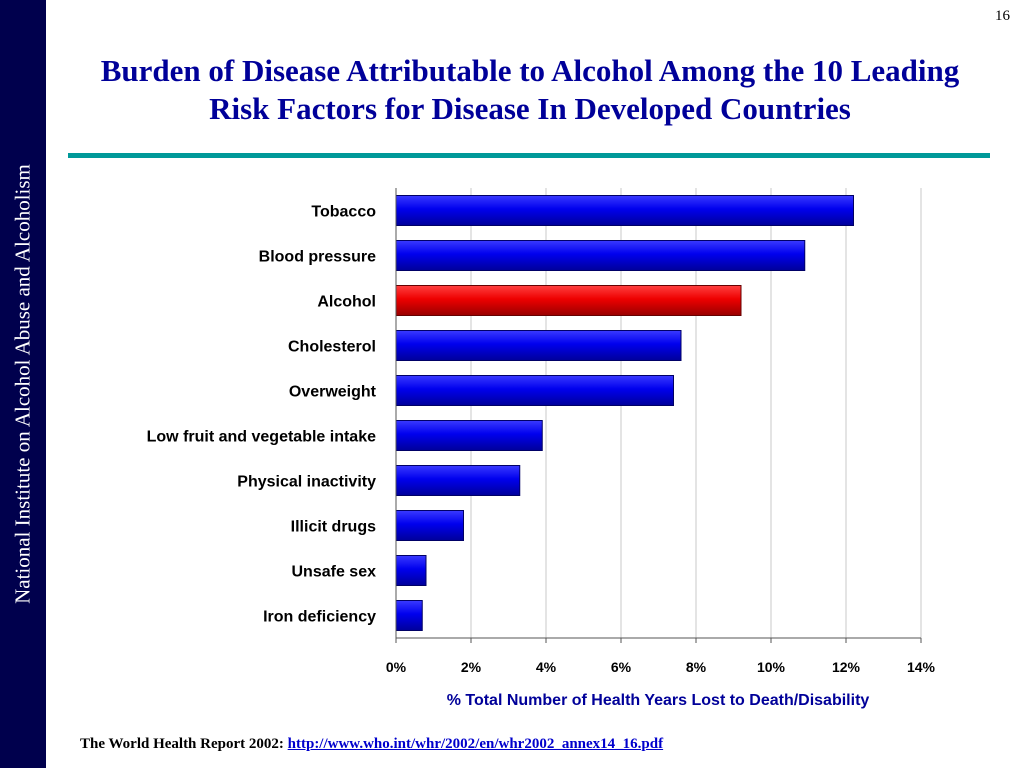 The image size is (1024, 768). I want to click on x-tick-label-5: 10%, so click(771, 667).